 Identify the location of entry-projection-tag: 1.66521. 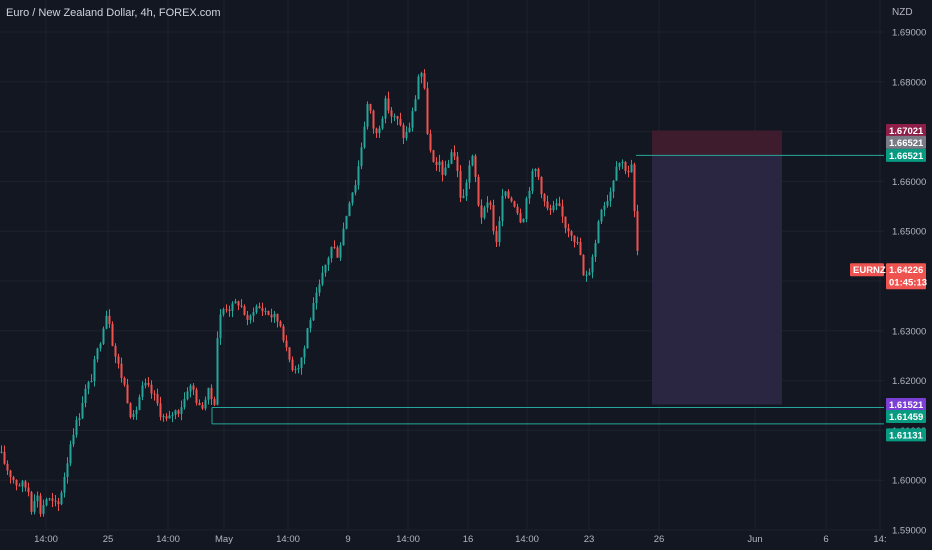
(906, 142).